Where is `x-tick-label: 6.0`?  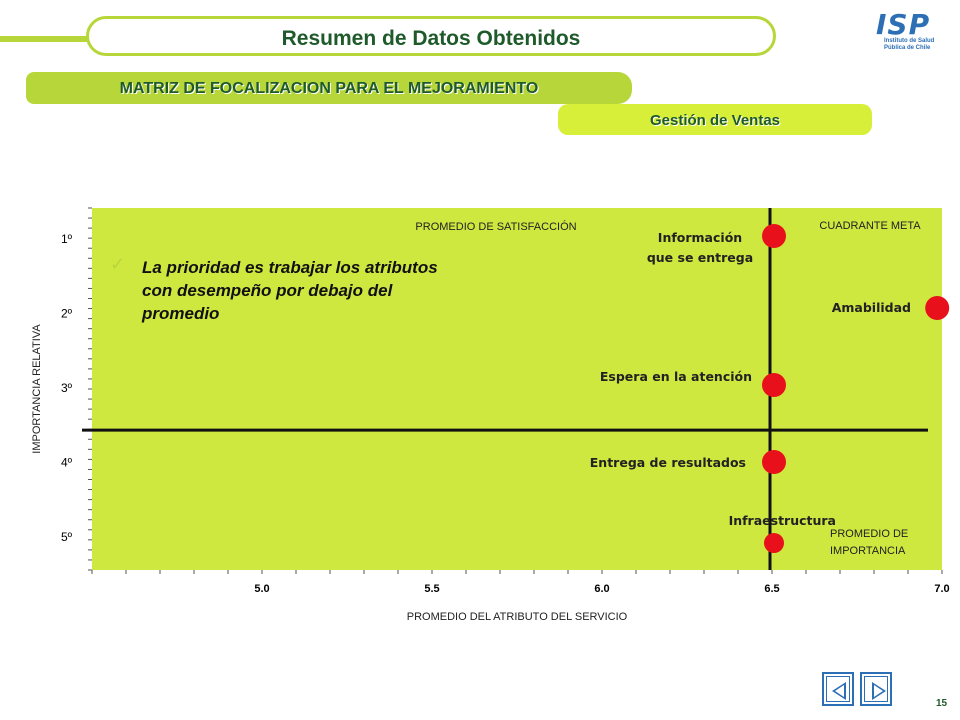 x-tick-label: 6.0 is located at coordinates (601, 589).